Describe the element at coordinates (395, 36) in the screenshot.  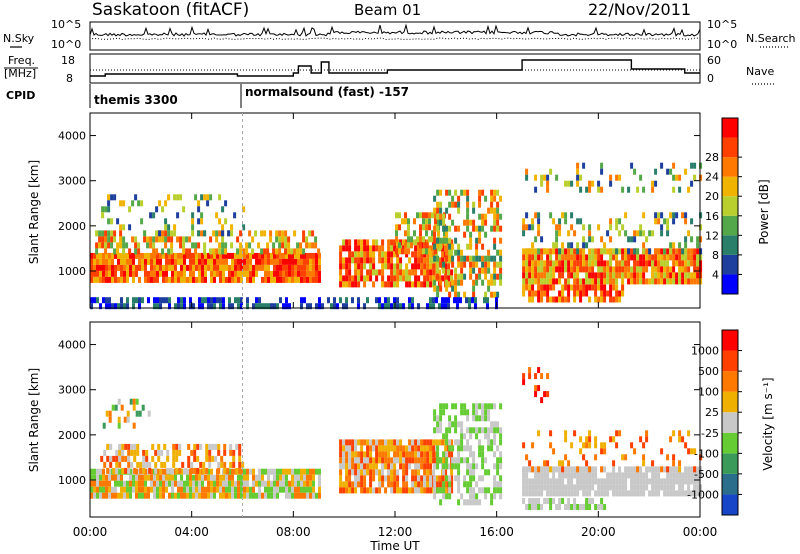
I see `nsky-line` at that location.